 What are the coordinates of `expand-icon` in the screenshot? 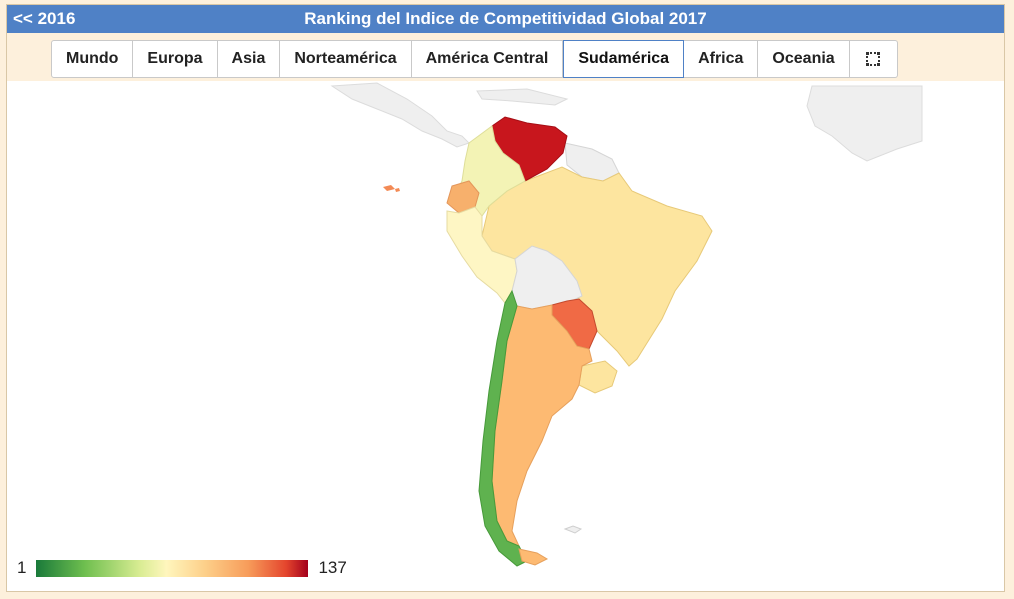 It's located at (873, 59).